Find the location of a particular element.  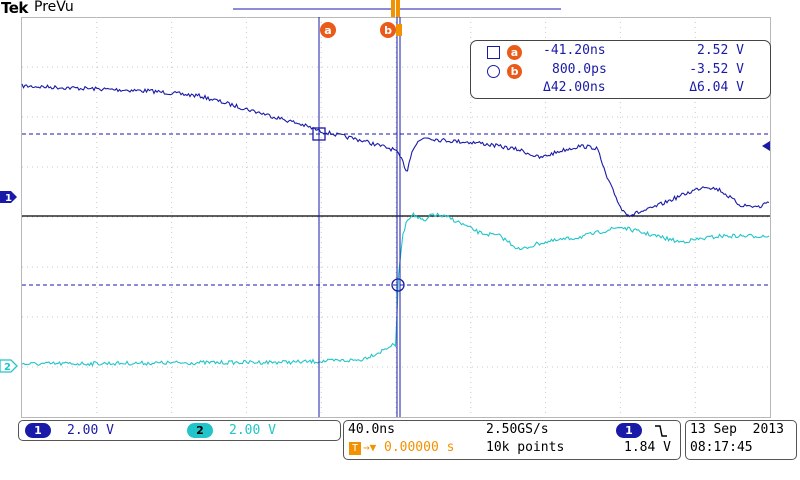

time: 08:17:45 is located at coordinates (721, 447).